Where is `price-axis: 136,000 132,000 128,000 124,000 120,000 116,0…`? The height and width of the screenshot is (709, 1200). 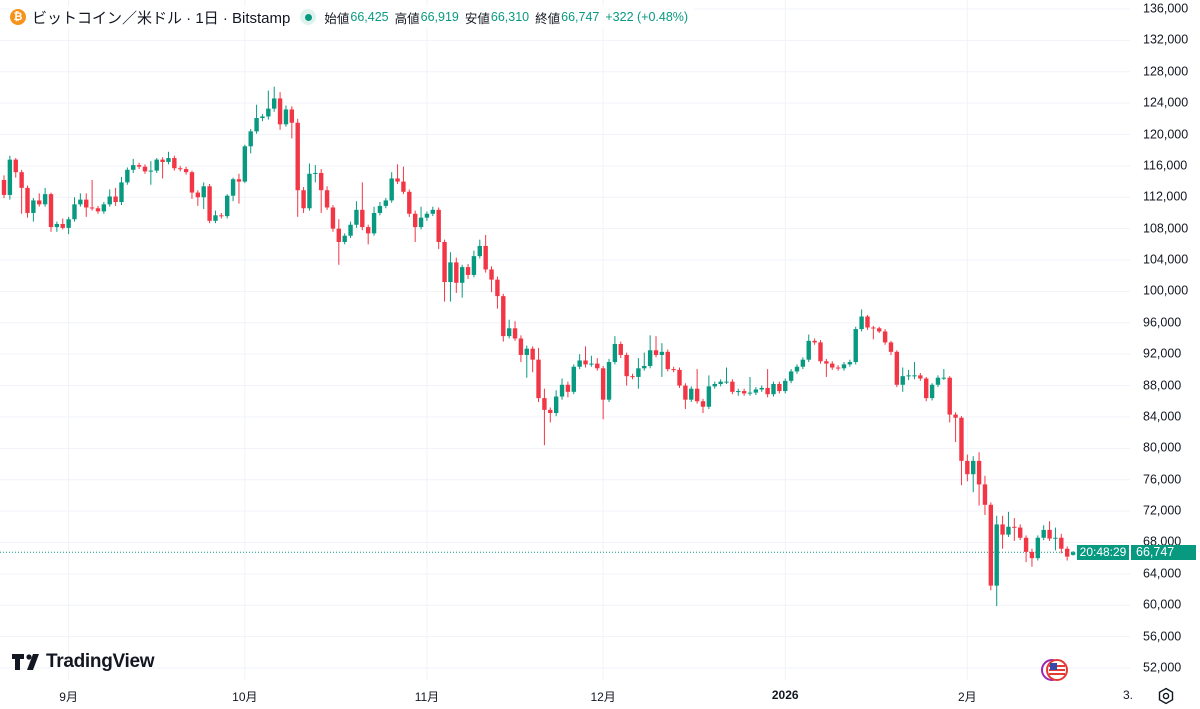 price-axis: 136,000 132,000 128,000 124,000 120,000 116,0… is located at coordinates (1165, 340).